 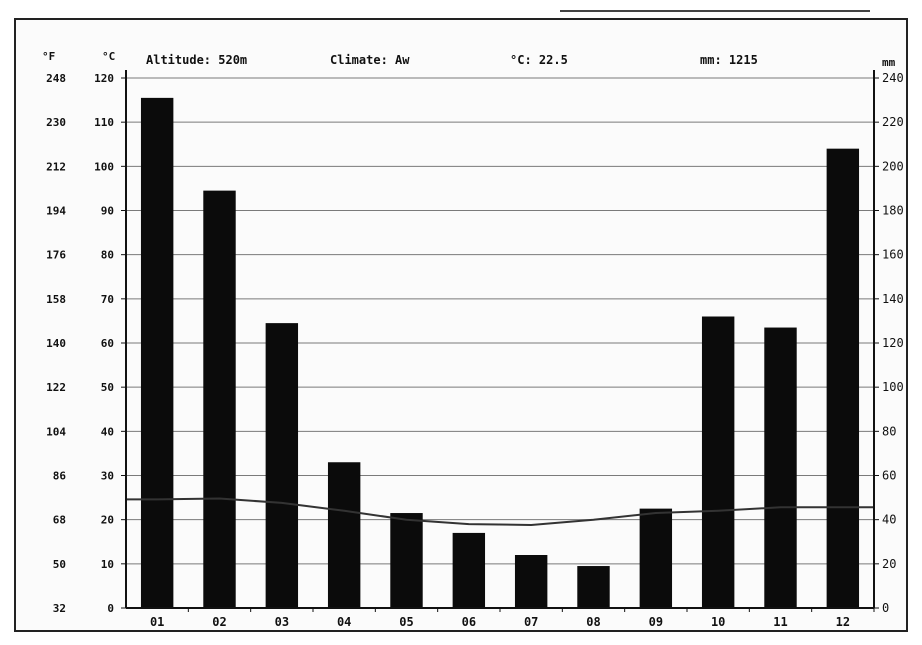 What do you see at coordinates (893, 166) in the screenshot?
I see `mm-tick-label: 200` at bounding box center [893, 166].